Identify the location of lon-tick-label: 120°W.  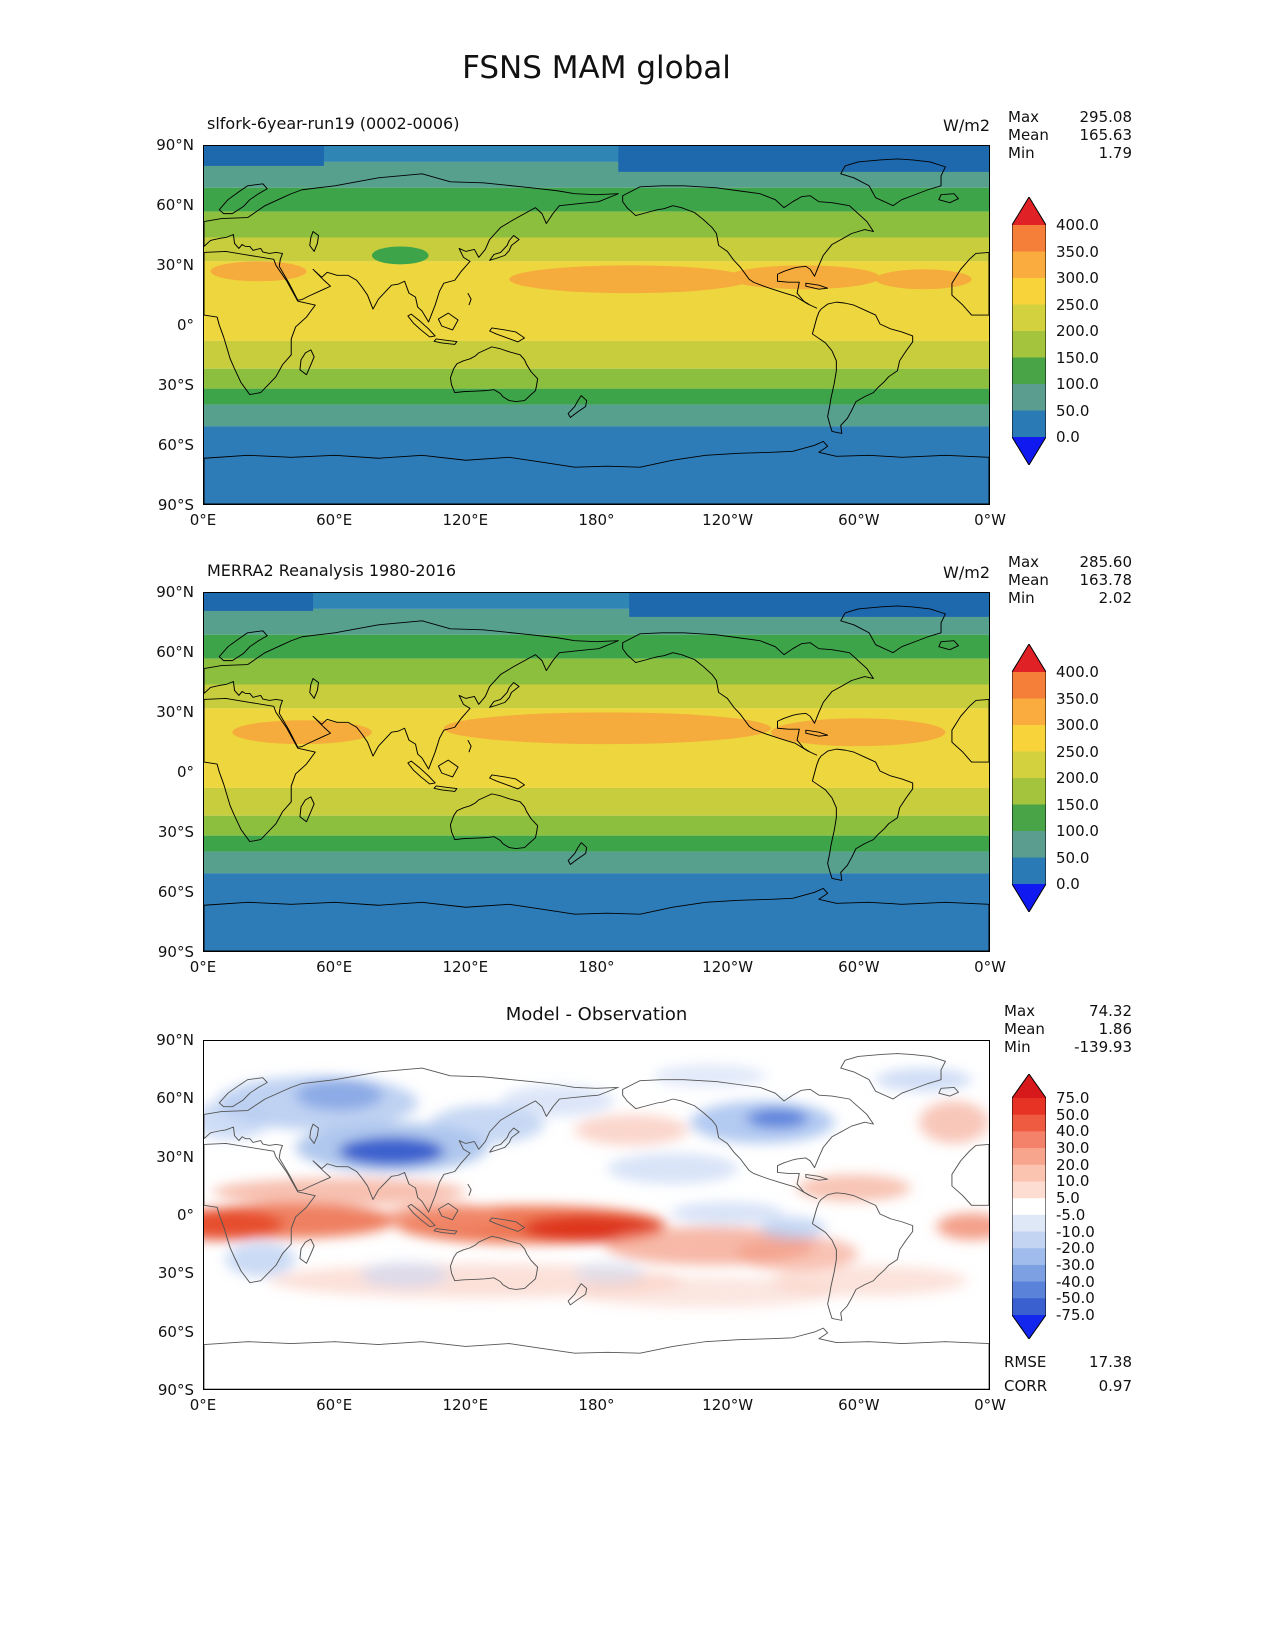
(728, 1405).